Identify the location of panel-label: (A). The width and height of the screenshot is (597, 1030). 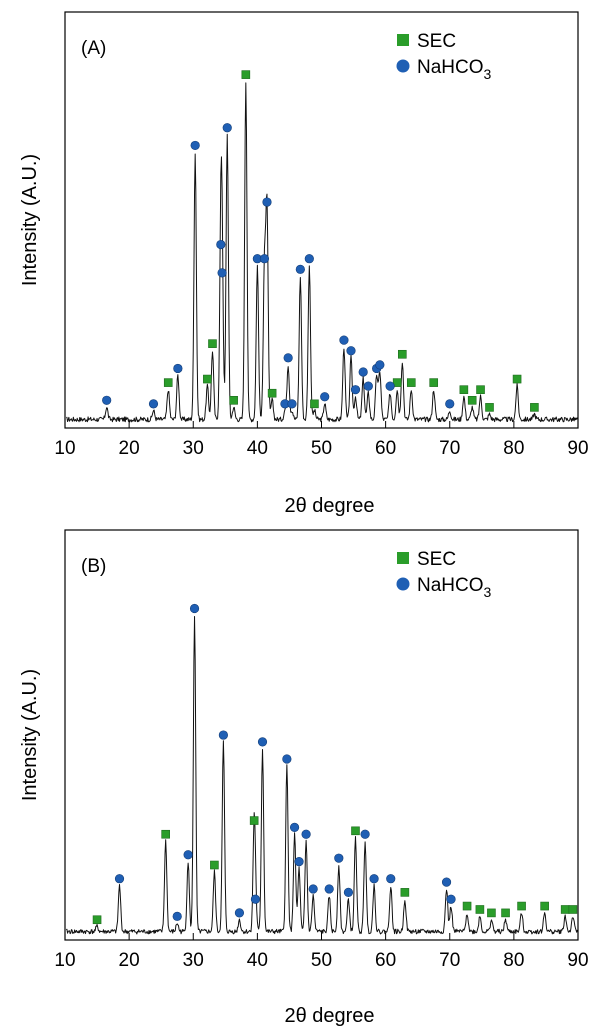
(93, 48).